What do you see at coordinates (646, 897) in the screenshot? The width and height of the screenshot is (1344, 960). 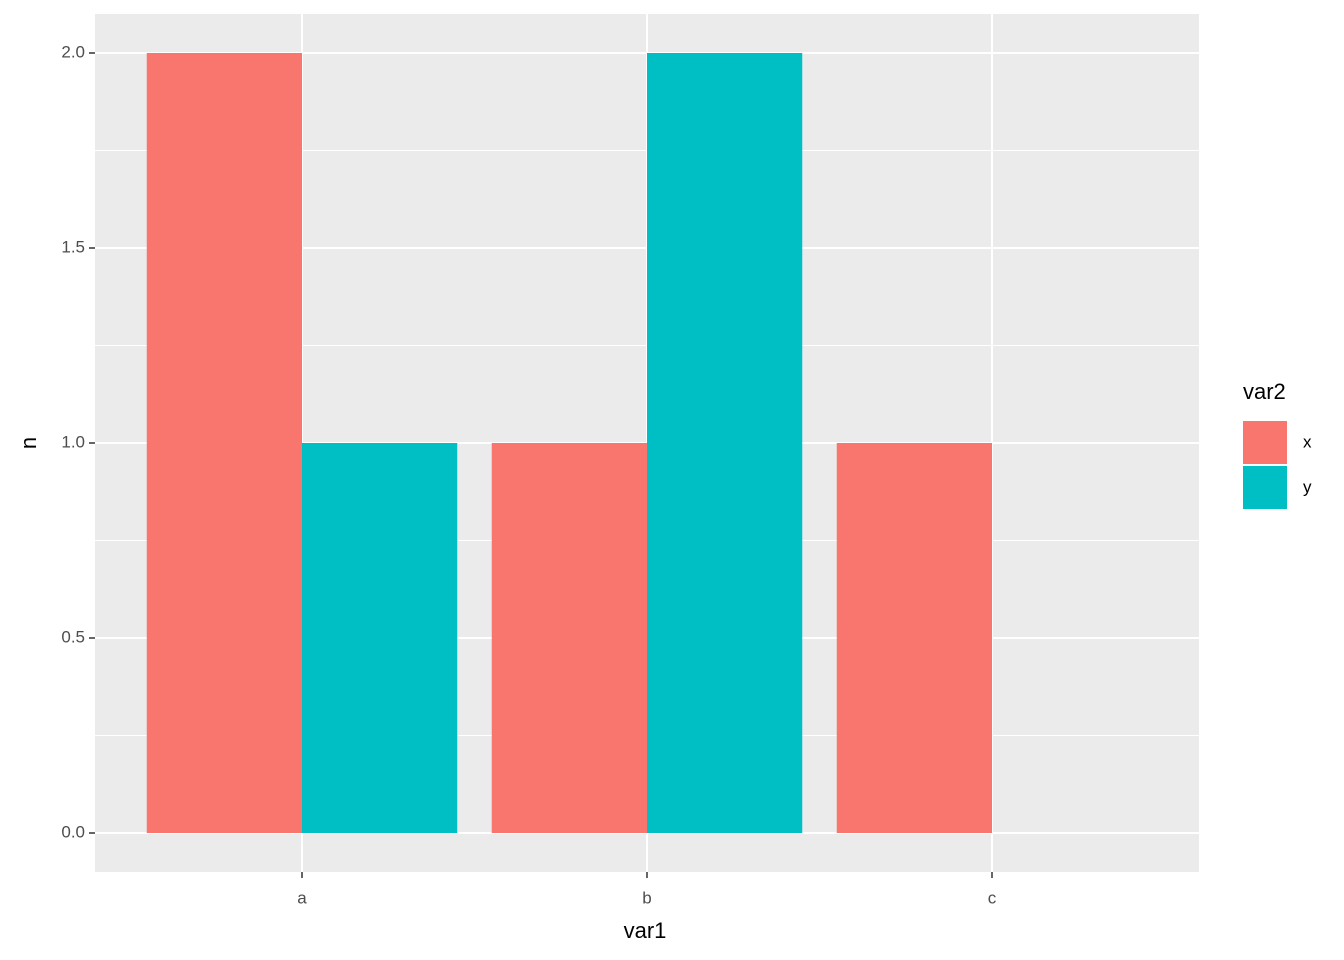 I see `x-tick-label: b` at bounding box center [646, 897].